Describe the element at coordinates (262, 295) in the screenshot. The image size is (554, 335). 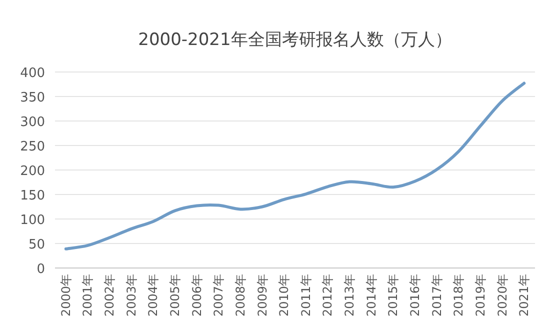
I see `x-tick-label: 2009年` at that location.